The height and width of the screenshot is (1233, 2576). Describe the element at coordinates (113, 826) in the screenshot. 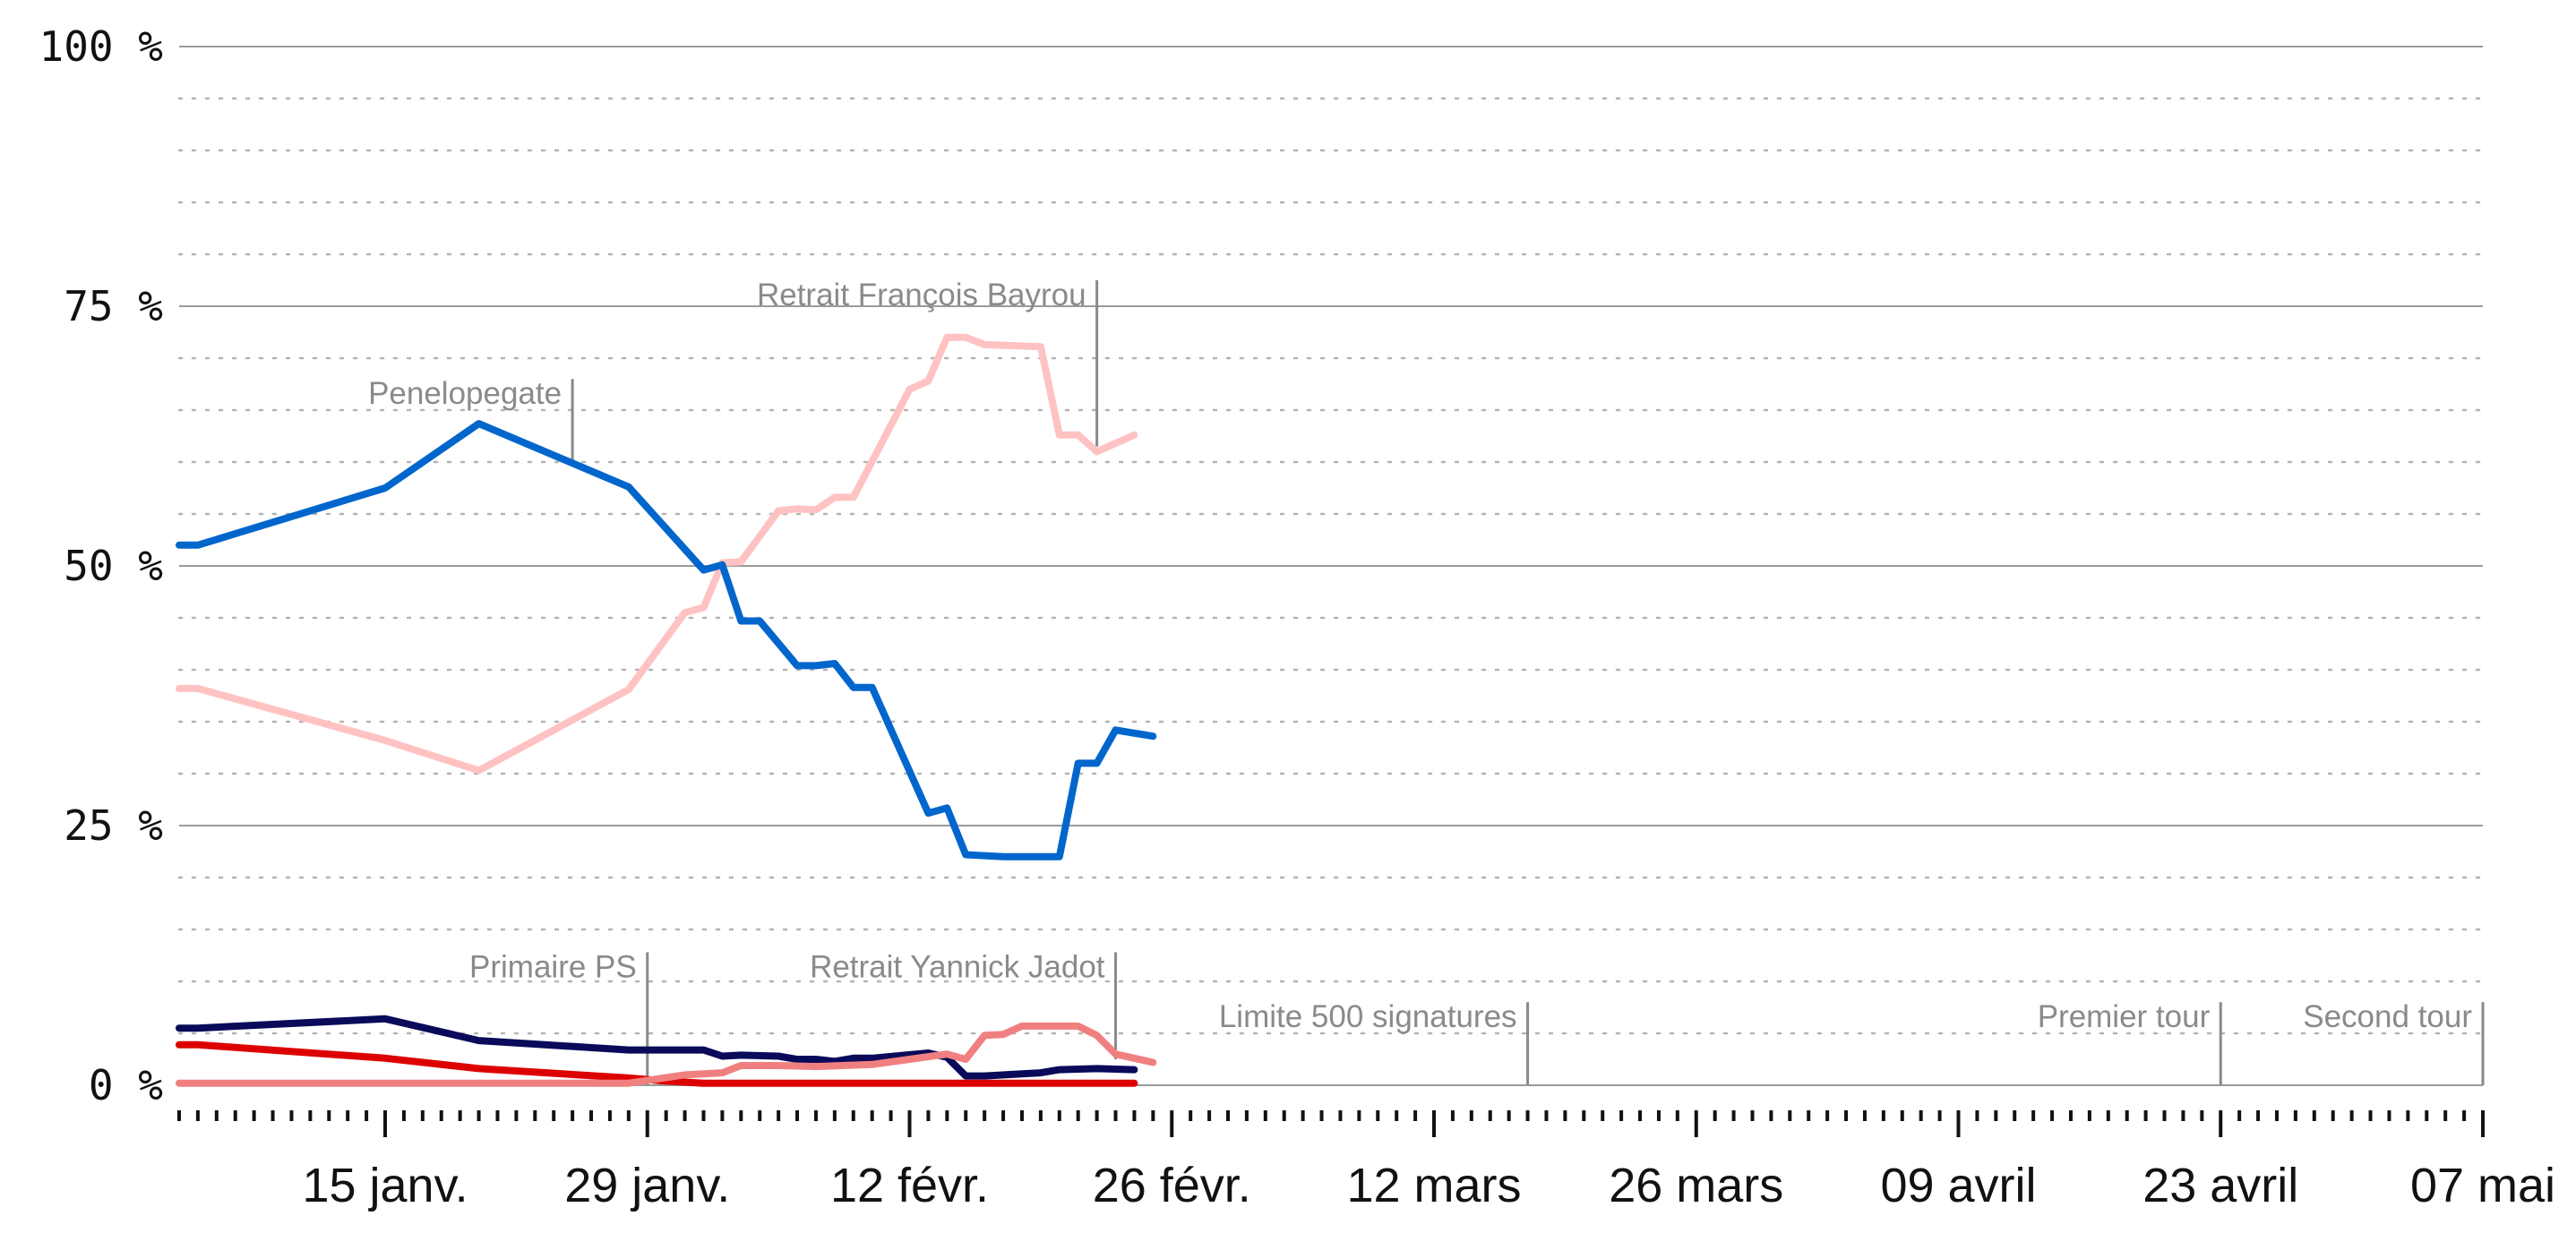

I see `y-tick-label: 25 %` at that location.